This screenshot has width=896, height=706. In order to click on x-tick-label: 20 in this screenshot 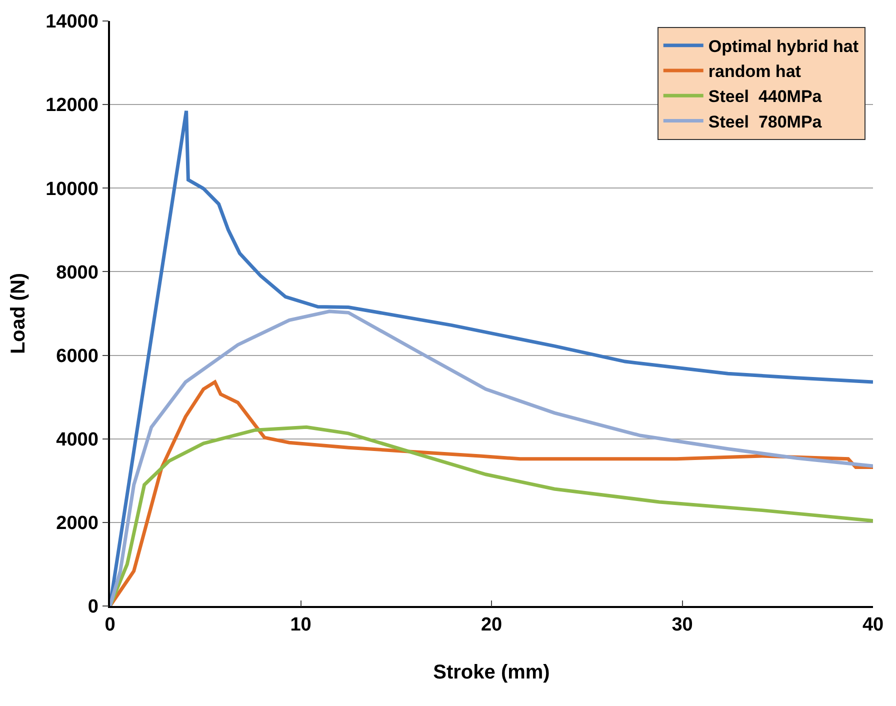, I will do `click(491, 625)`.